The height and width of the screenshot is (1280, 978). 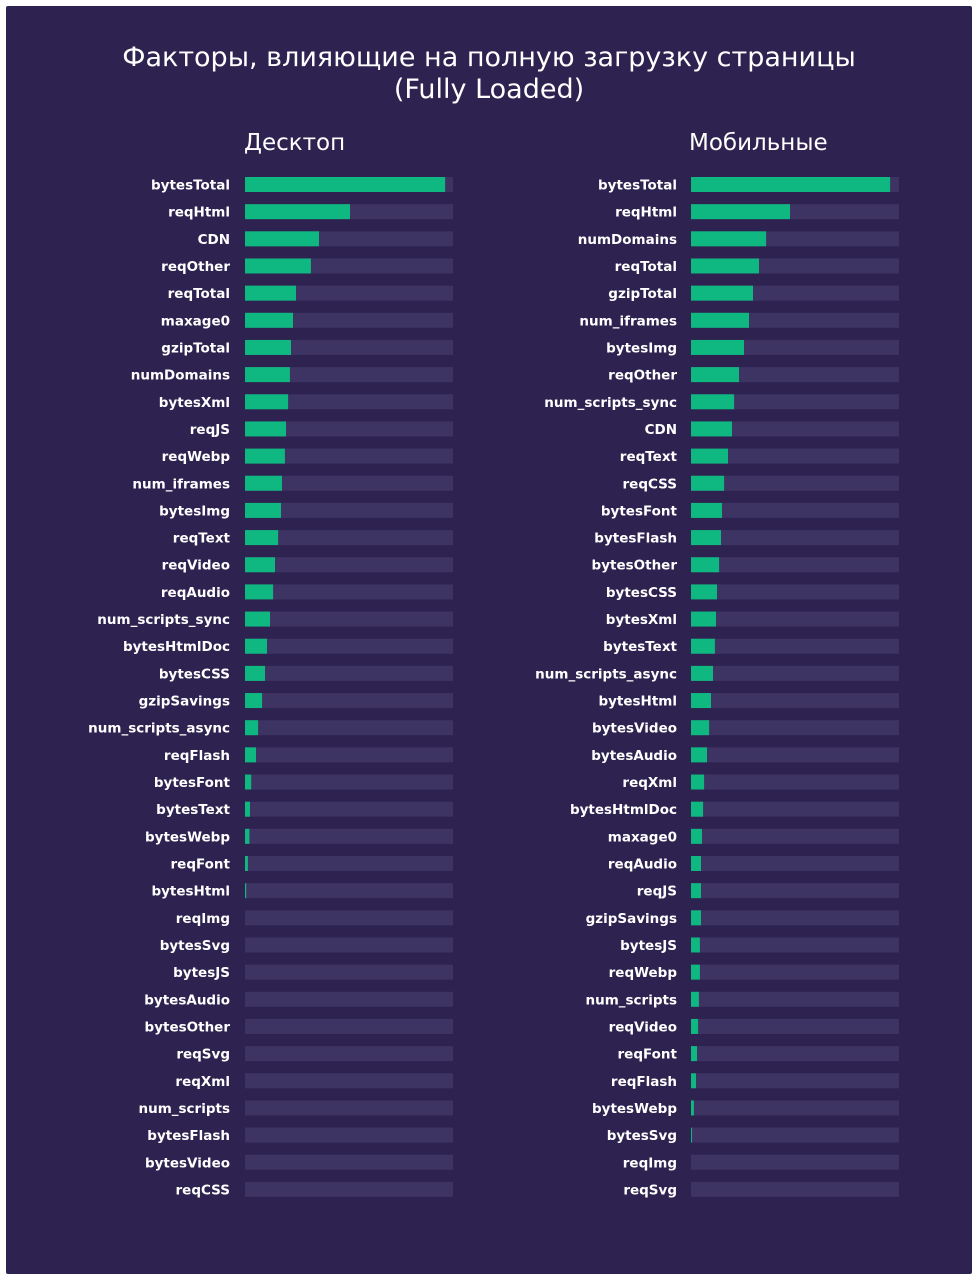 I want to click on desktop-category-label: gzipTotal, so click(x=195, y=348).